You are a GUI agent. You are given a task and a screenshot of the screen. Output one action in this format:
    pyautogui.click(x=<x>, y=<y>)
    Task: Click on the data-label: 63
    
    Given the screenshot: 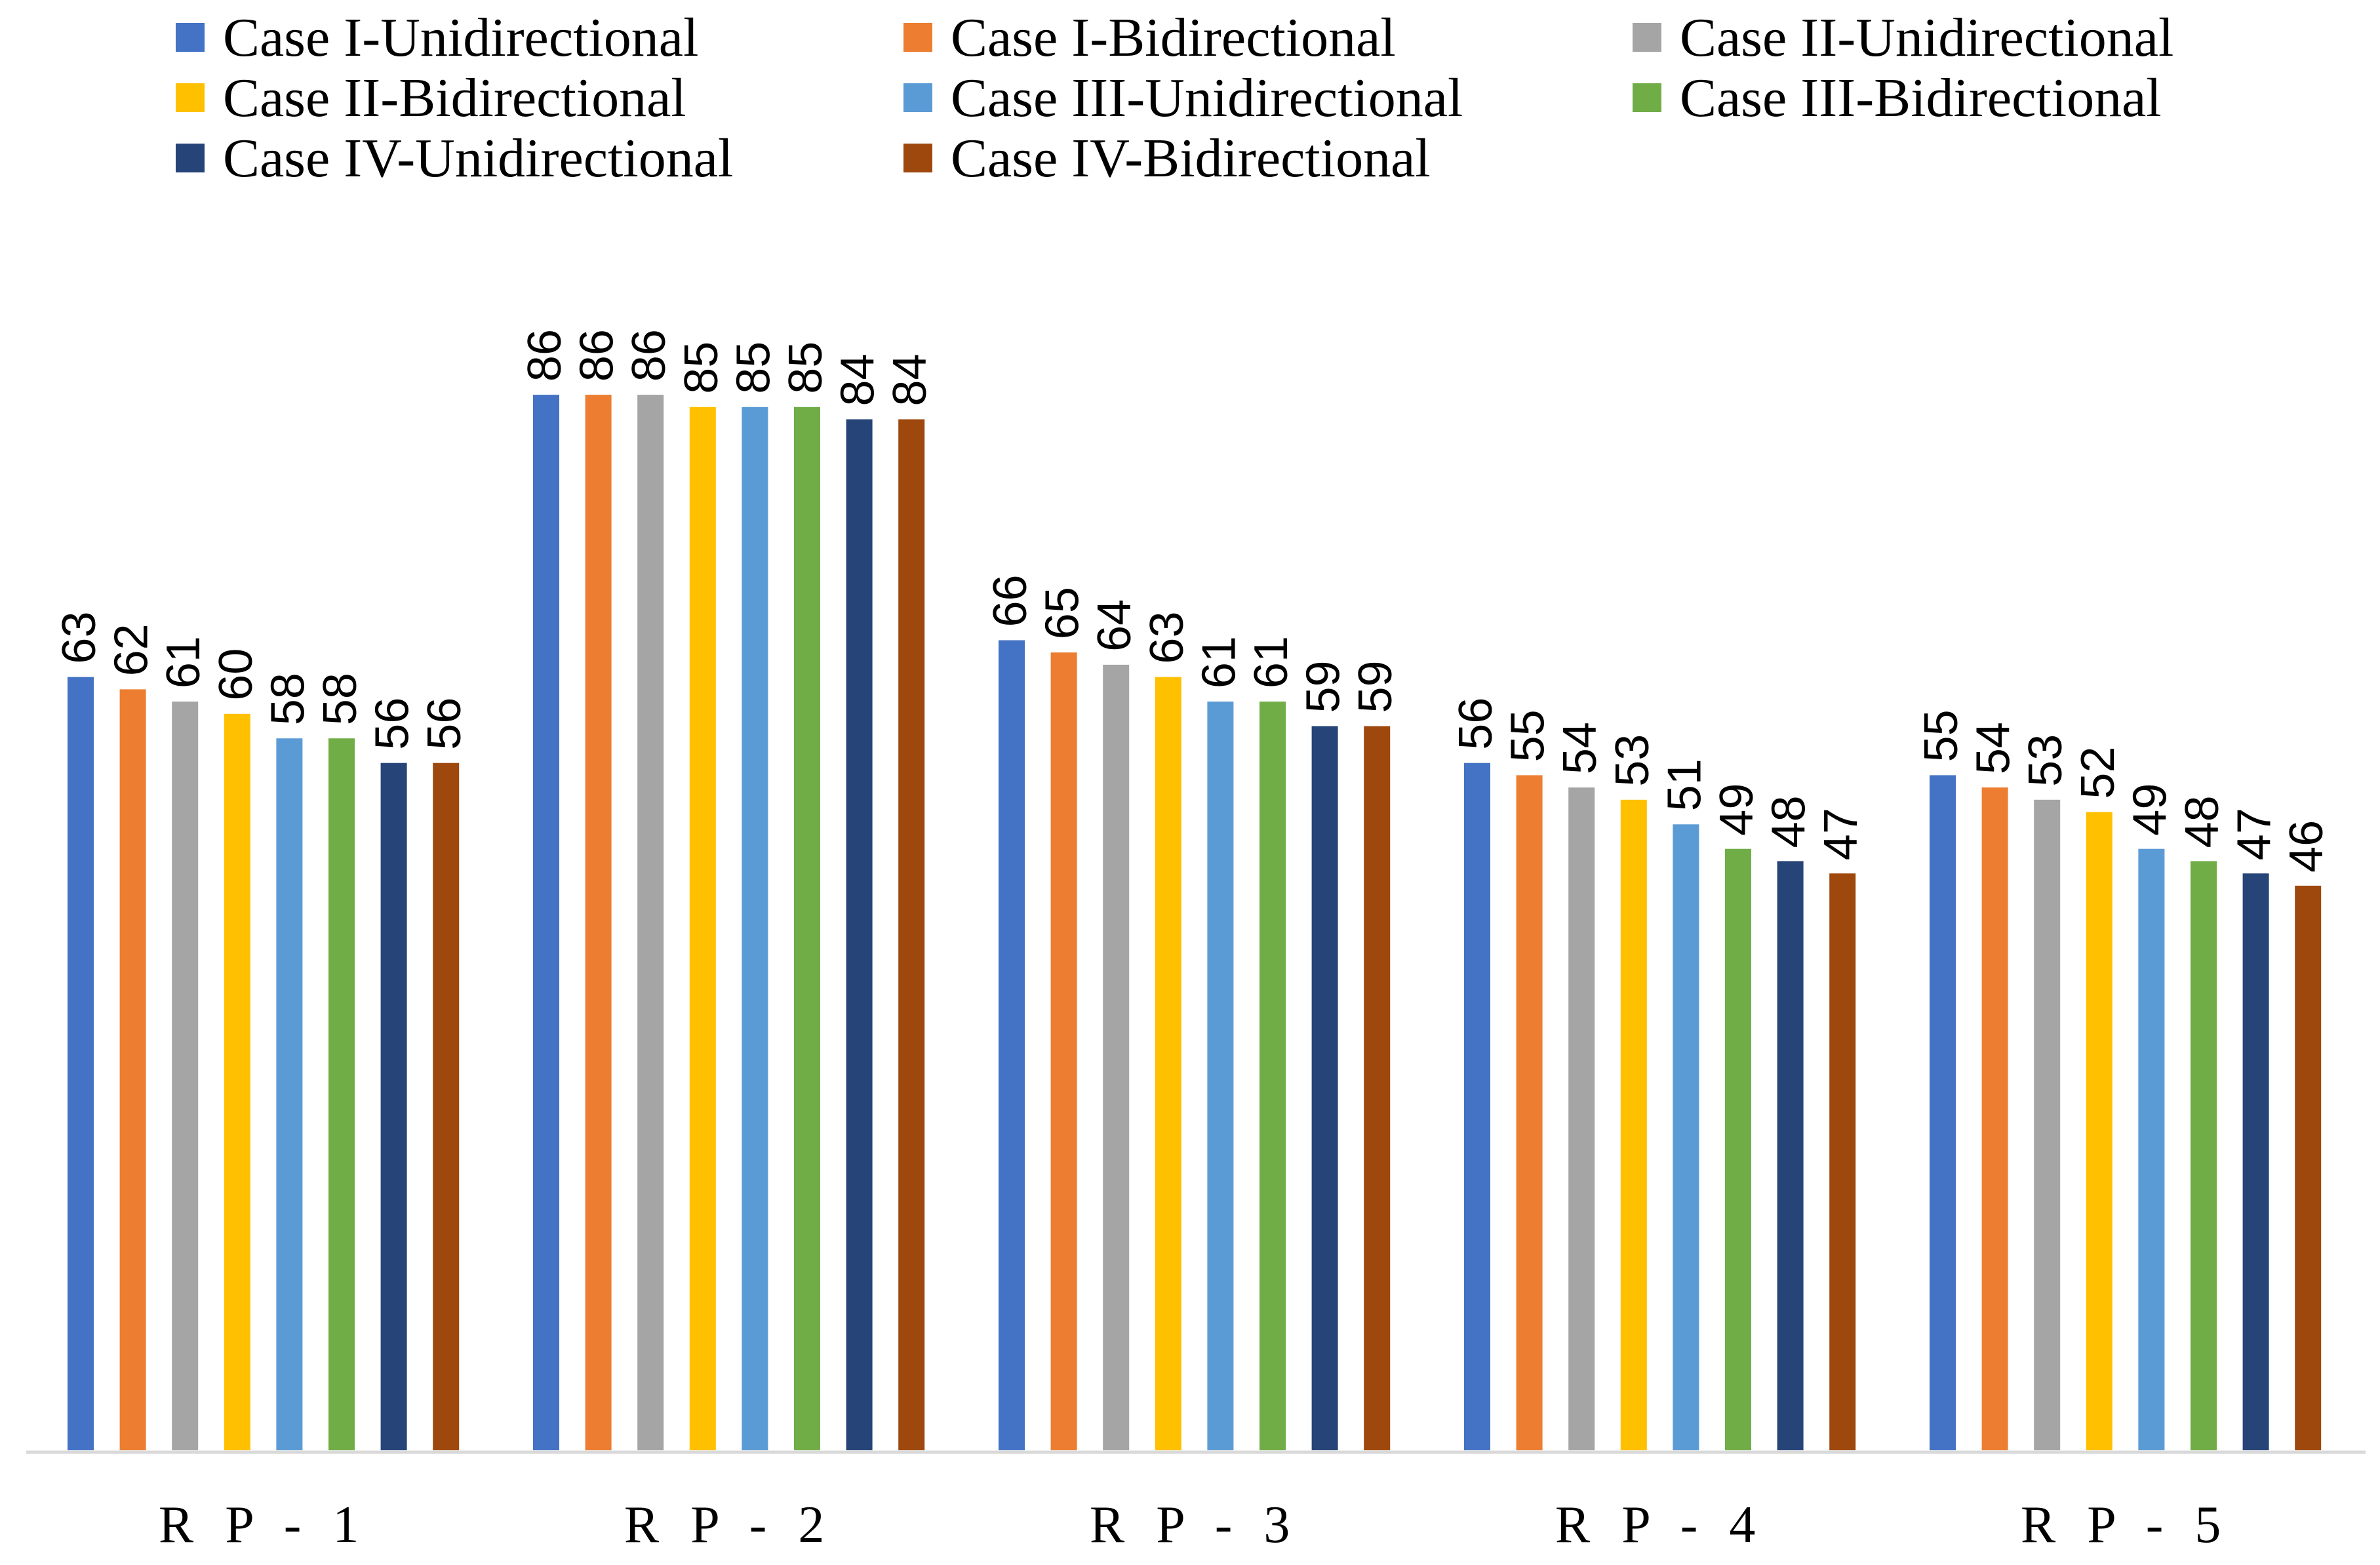 What is the action you would take?
    pyautogui.click(x=1167, y=638)
    